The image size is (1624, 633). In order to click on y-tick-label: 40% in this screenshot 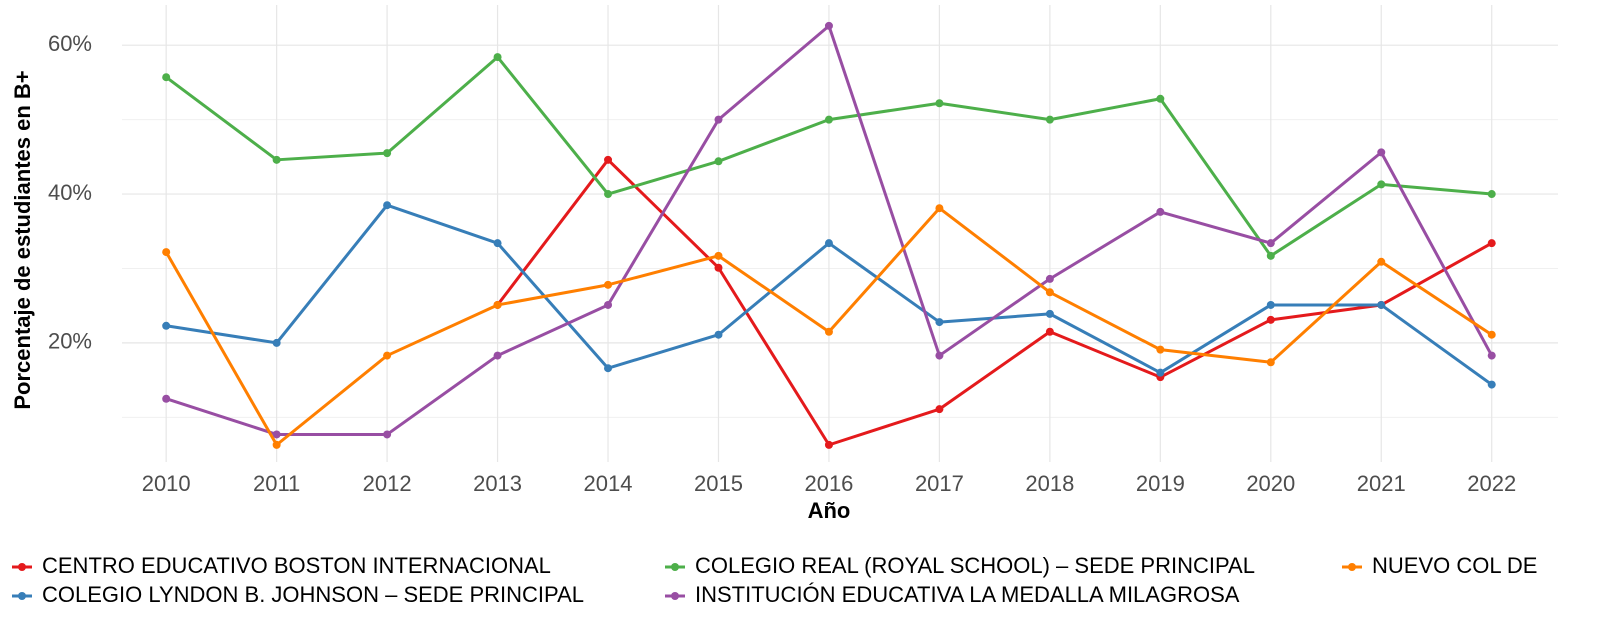, I will do `click(70, 192)`.